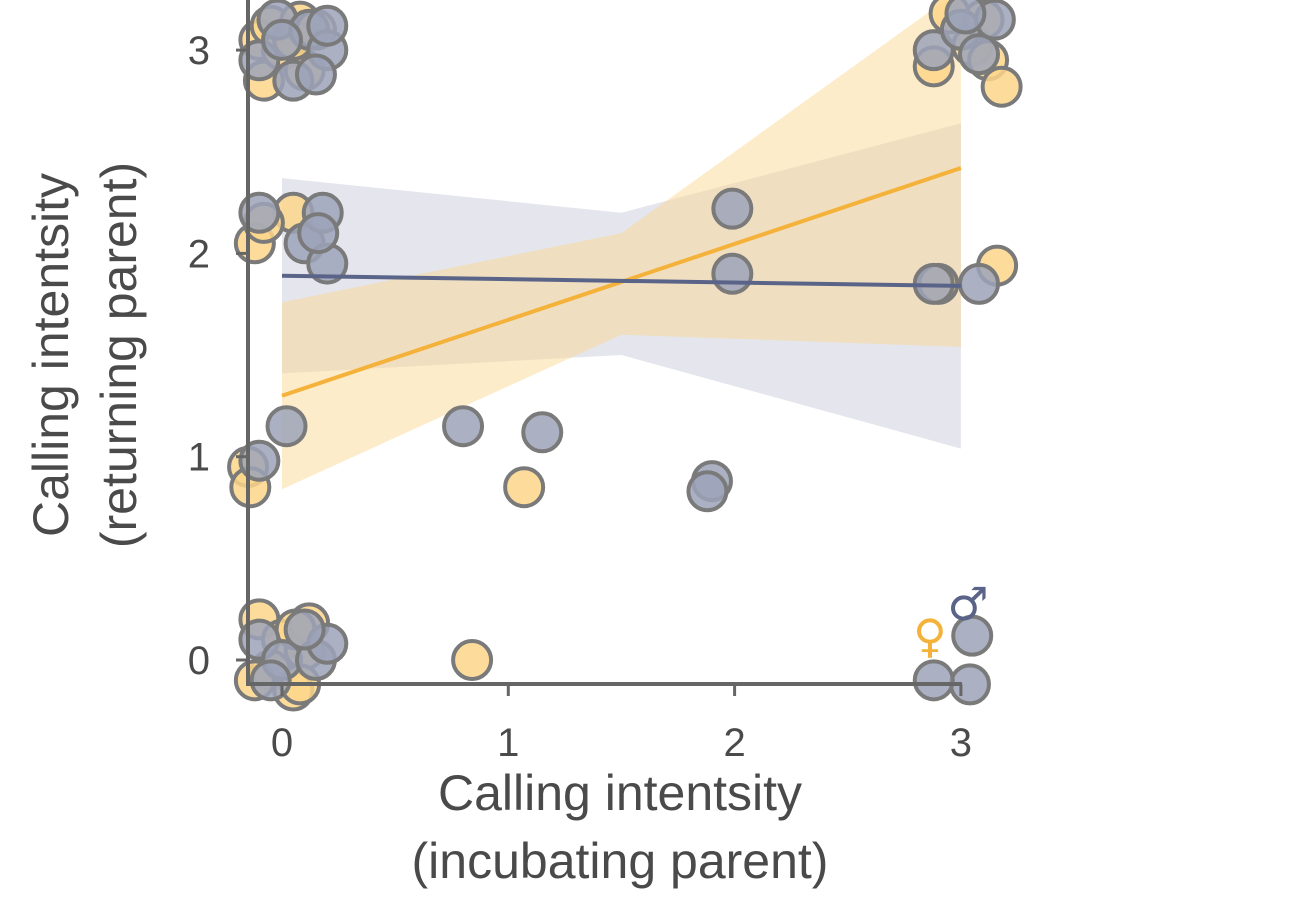  I want to click on y-tick-label: 0, so click(199, 661).